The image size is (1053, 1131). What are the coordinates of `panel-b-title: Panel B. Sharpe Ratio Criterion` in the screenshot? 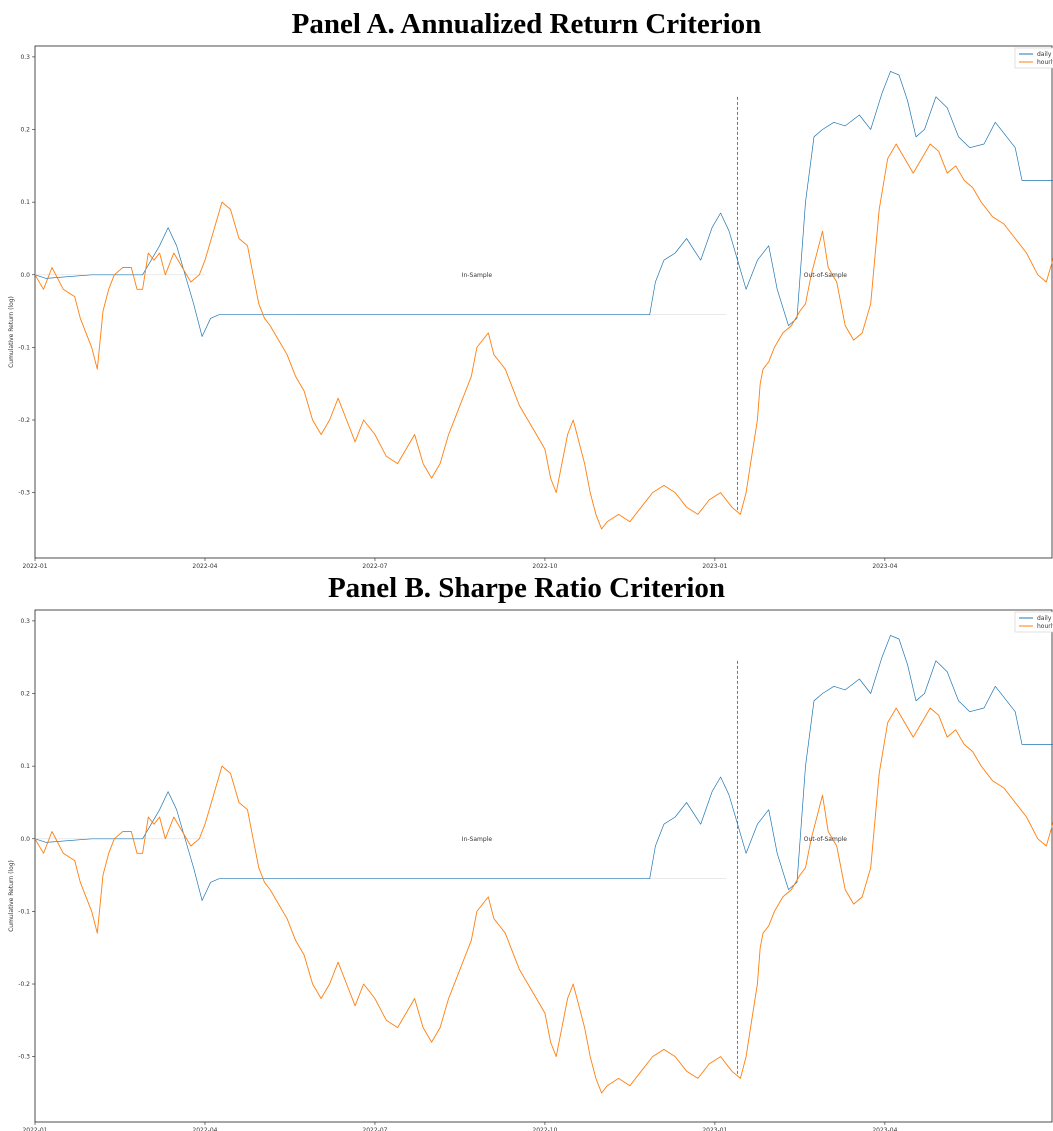 It's located at (526, 588).